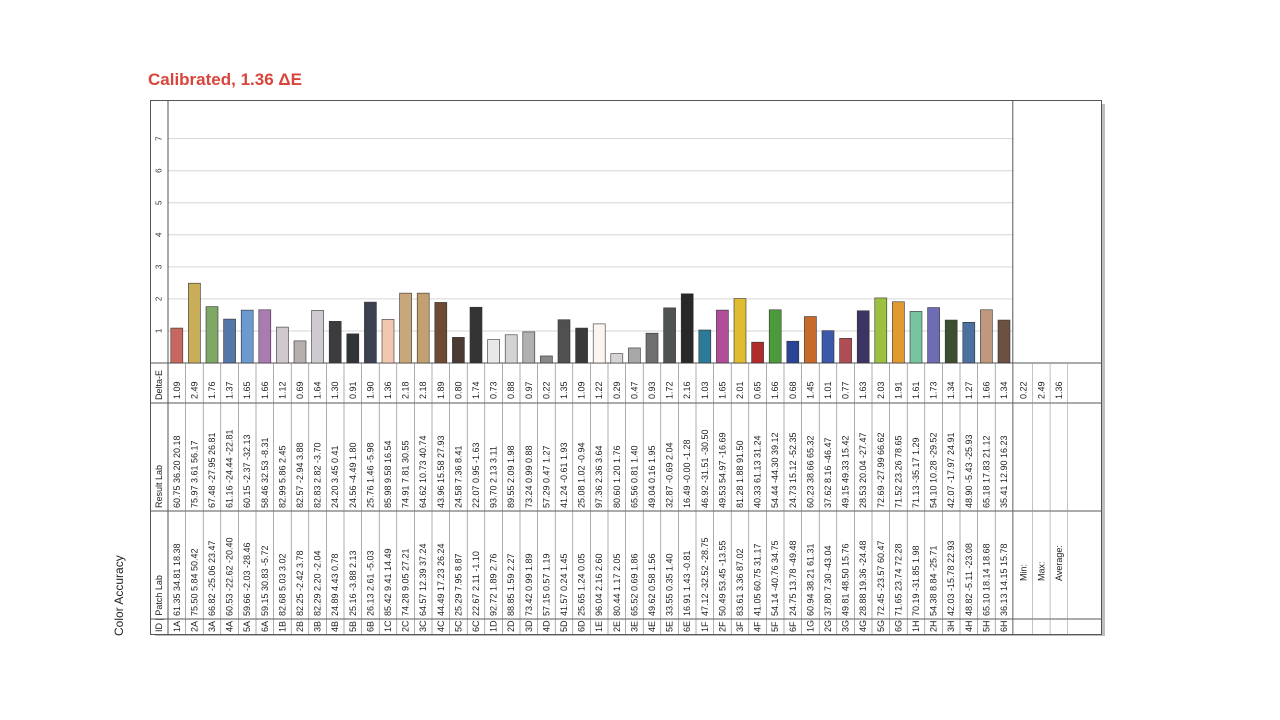 The height and width of the screenshot is (720, 1280). I want to click on bar-3A, so click(212, 335).